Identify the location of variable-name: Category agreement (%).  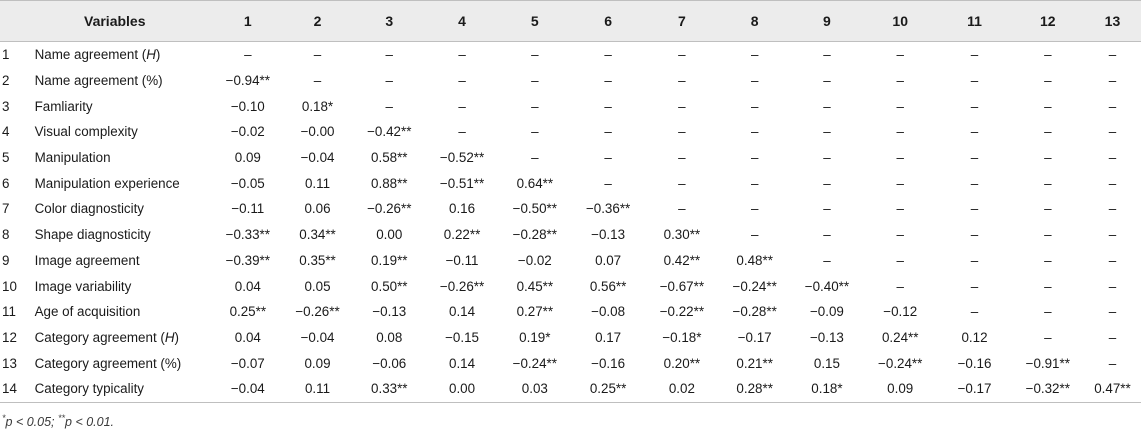
(108, 363).